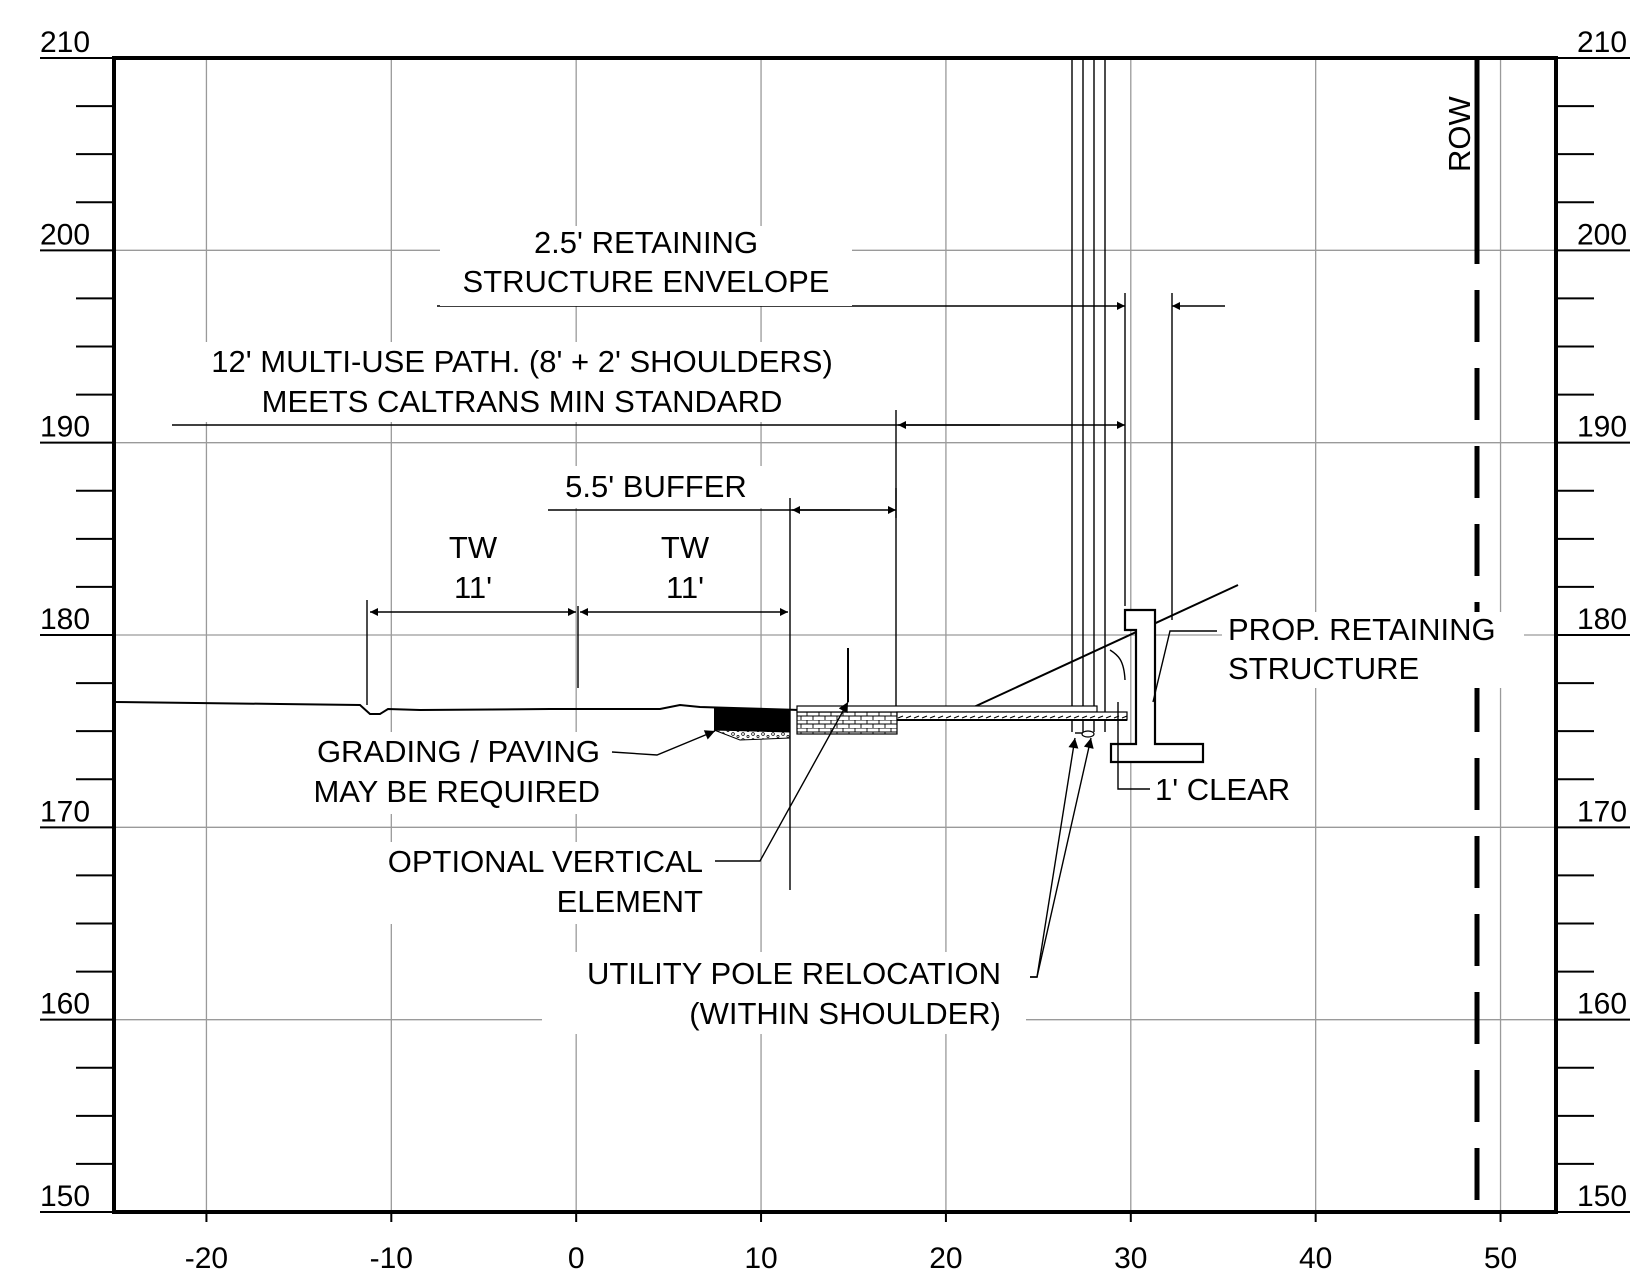  What do you see at coordinates (1602, 234) in the screenshot?
I see `elevation-label-right: 200` at bounding box center [1602, 234].